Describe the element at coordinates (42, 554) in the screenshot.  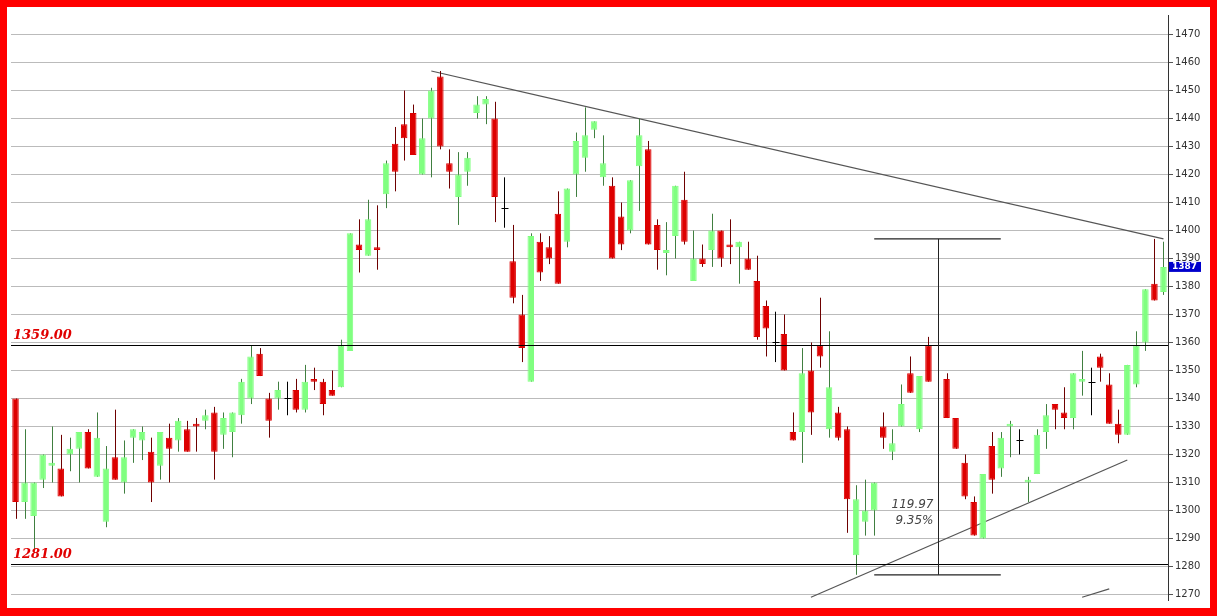
I see `ref-line-label: 1281.00` at that location.